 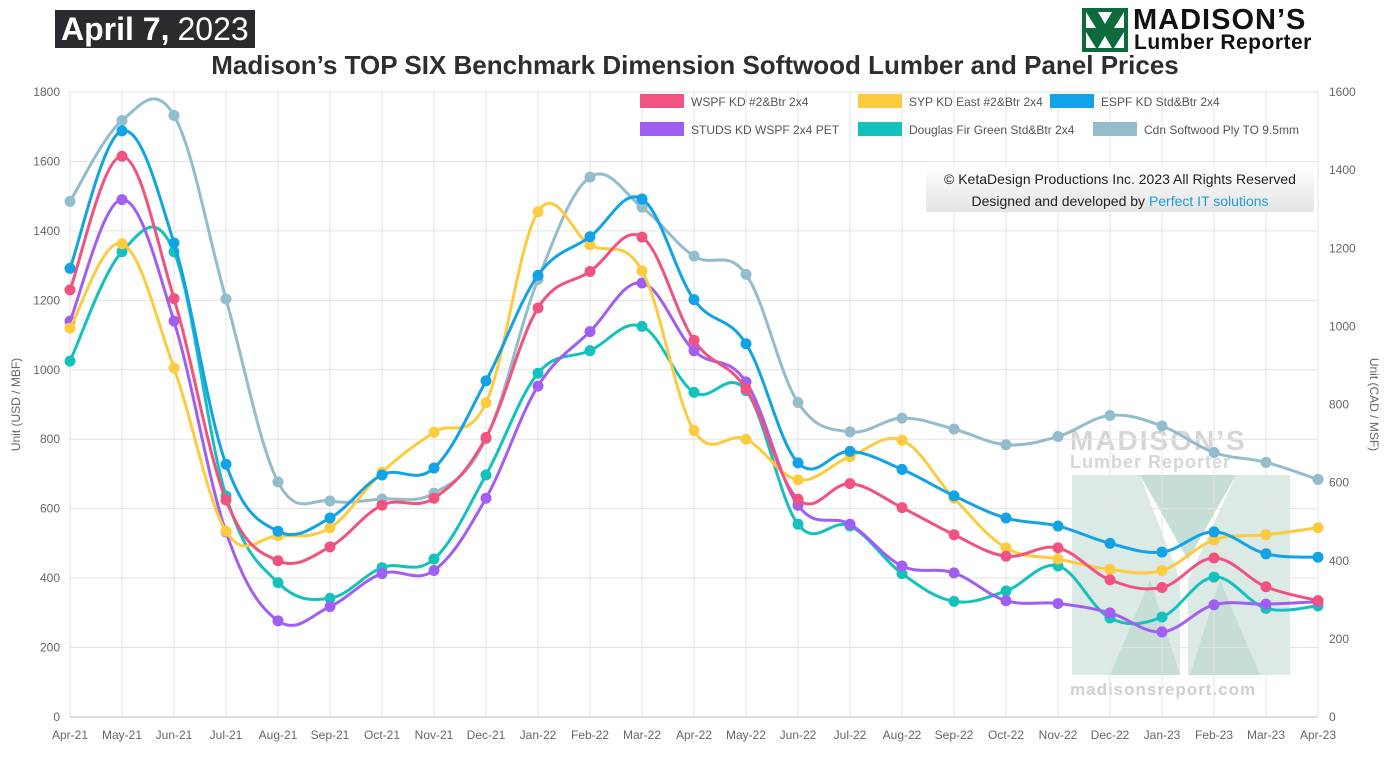 What do you see at coordinates (950, 101) in the screenshot?
I see `legend-item: SYP KD East #2&Btr 2x4` at bounding box center [950, 101].